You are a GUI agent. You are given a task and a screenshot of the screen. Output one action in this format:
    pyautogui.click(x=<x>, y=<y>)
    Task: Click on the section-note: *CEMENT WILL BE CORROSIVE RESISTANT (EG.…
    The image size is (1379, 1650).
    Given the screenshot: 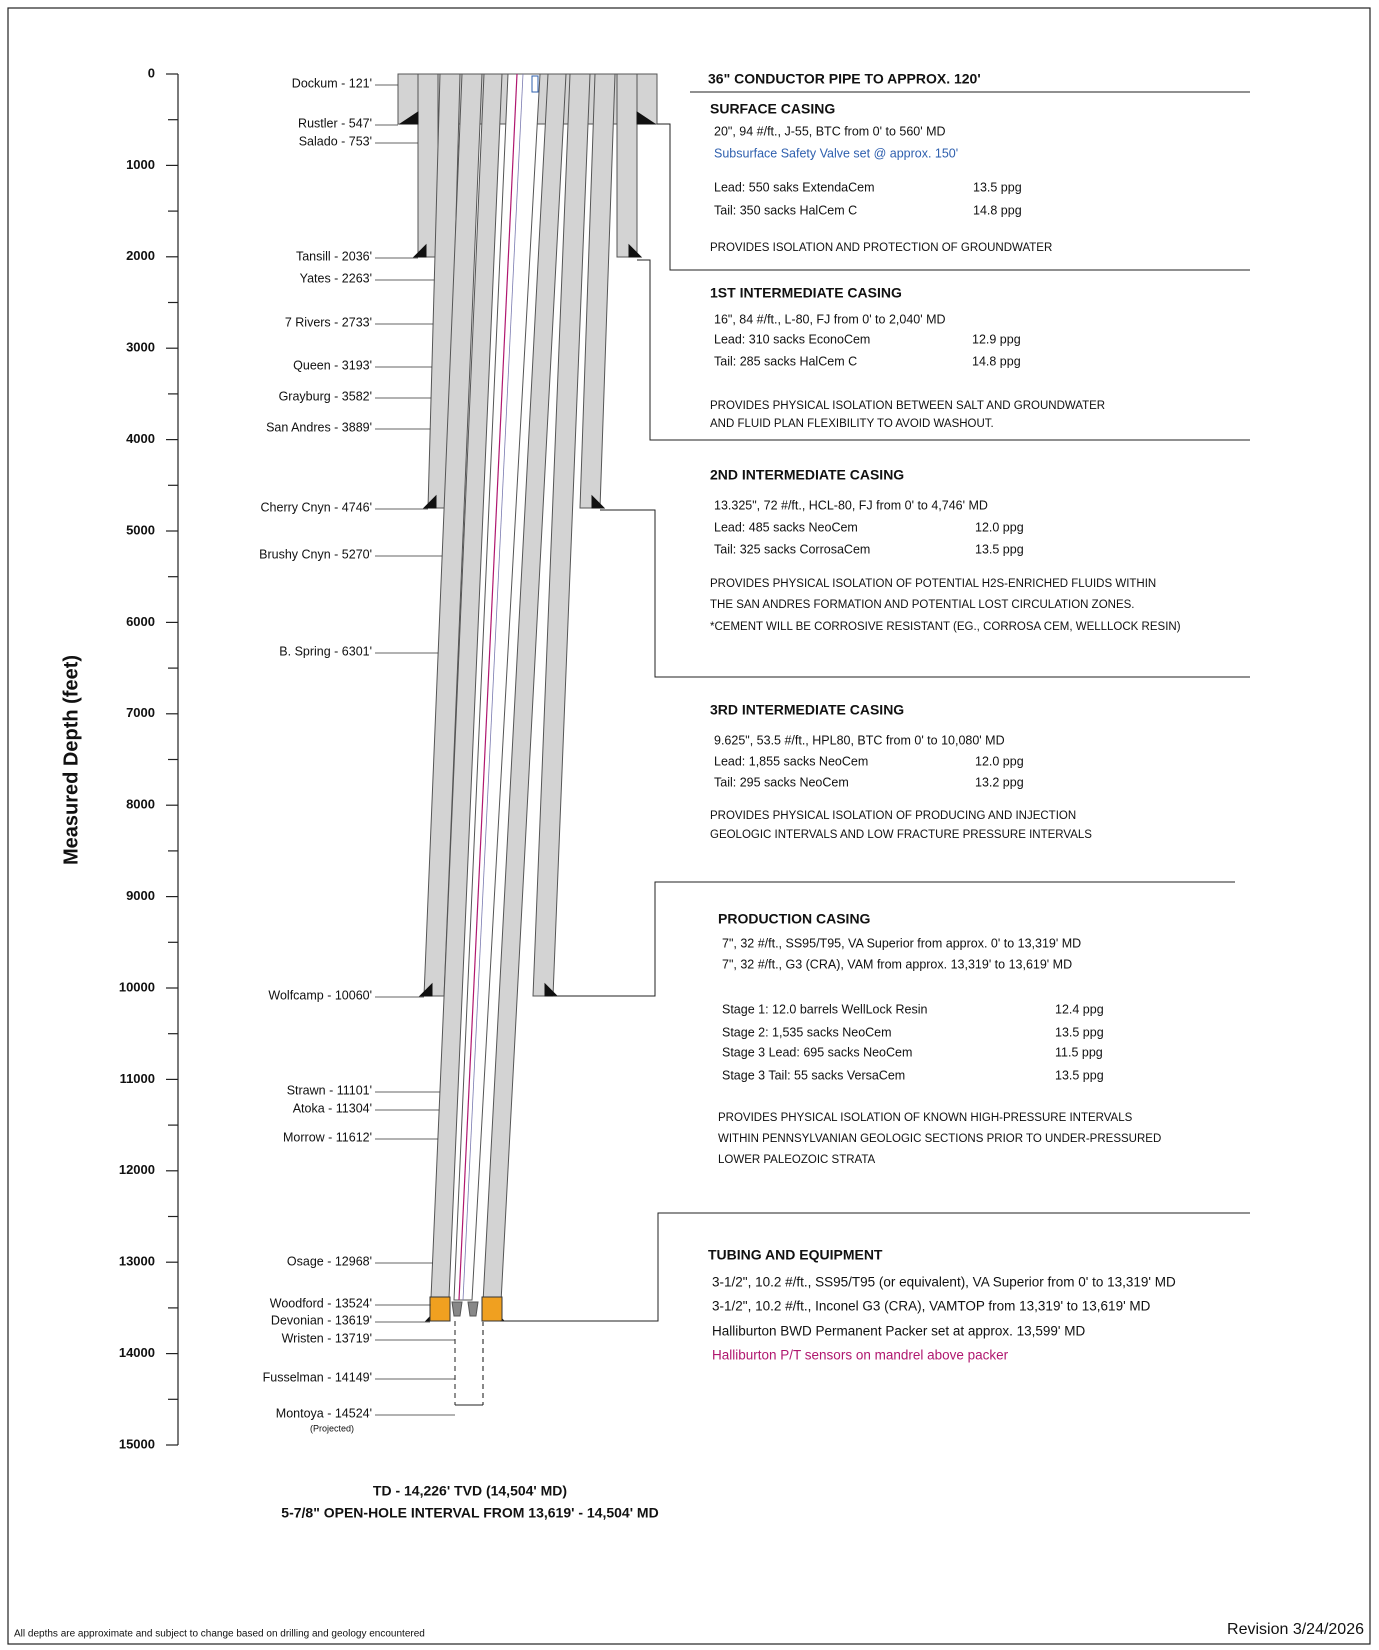 What is the action you would take?
    pyautogui.click(x=945, y=627)
    